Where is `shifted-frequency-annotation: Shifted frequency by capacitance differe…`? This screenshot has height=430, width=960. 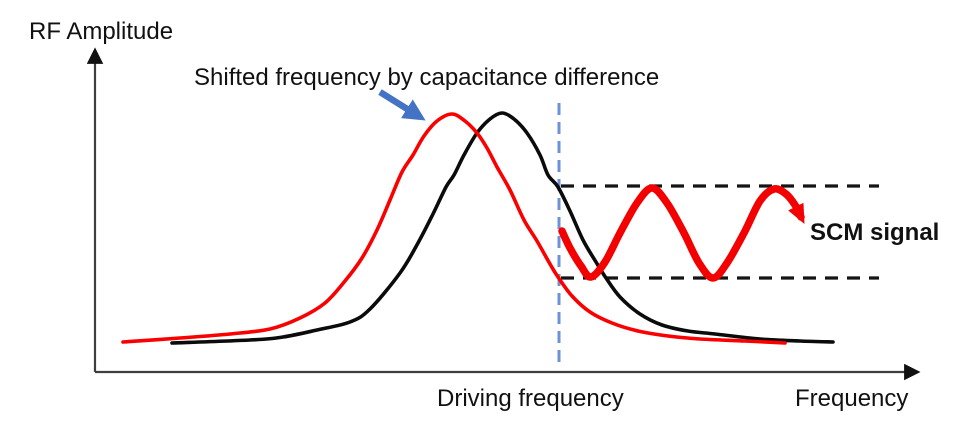 shifted-frequency-annotation: Shifted frequency by capacitance differe… is located at coordinates (427, 77).